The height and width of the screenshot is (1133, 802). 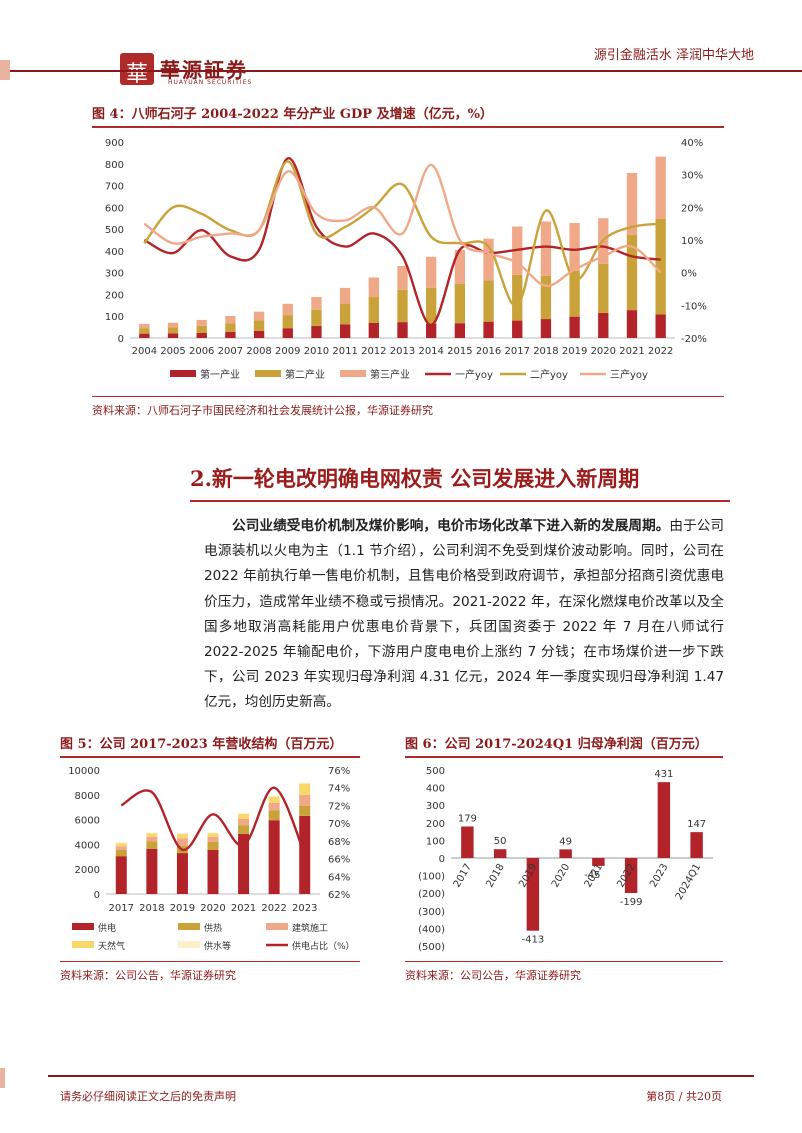 What do you see at coordinates (493, 975) in the screenshot?
I see `figure6-source: 资料来源：公司公告，华源证券研究` at bounding box center [493, 975].